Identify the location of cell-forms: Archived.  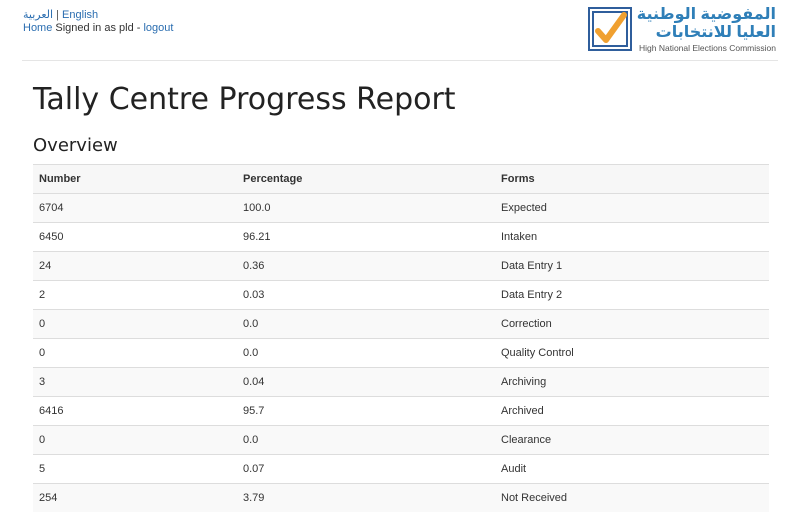
(632, 411).